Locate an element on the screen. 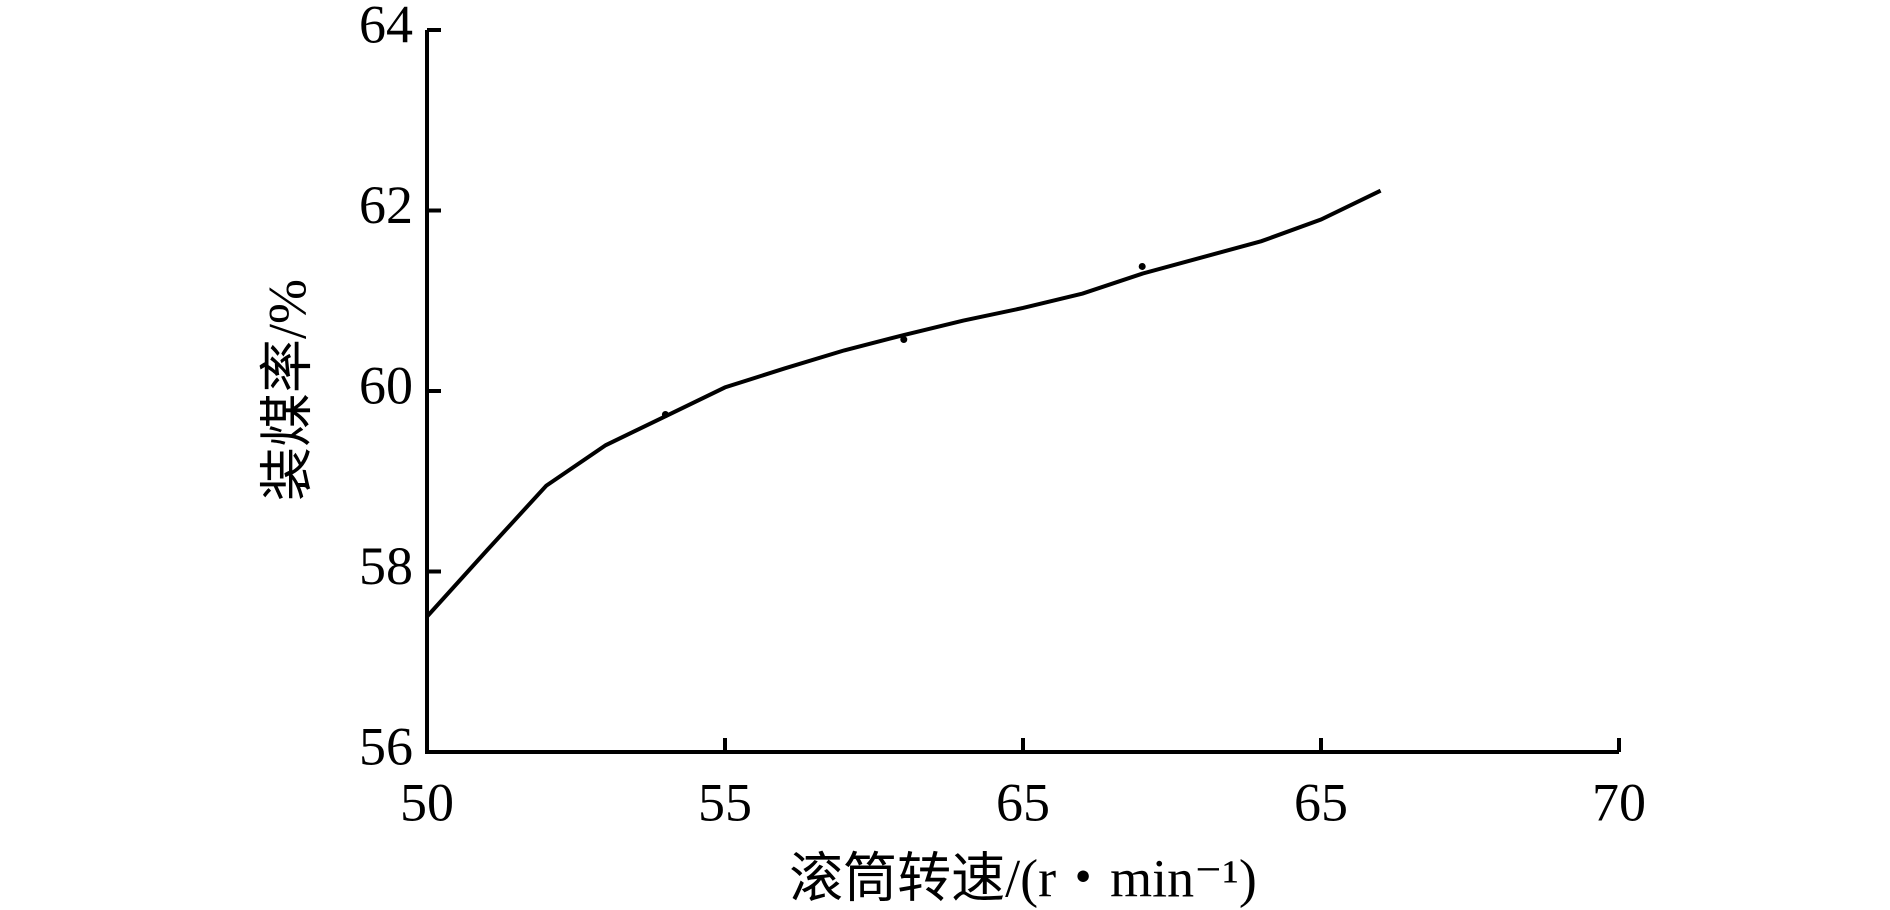  y-tick-label: 58 is located at coordinates (386, 566).